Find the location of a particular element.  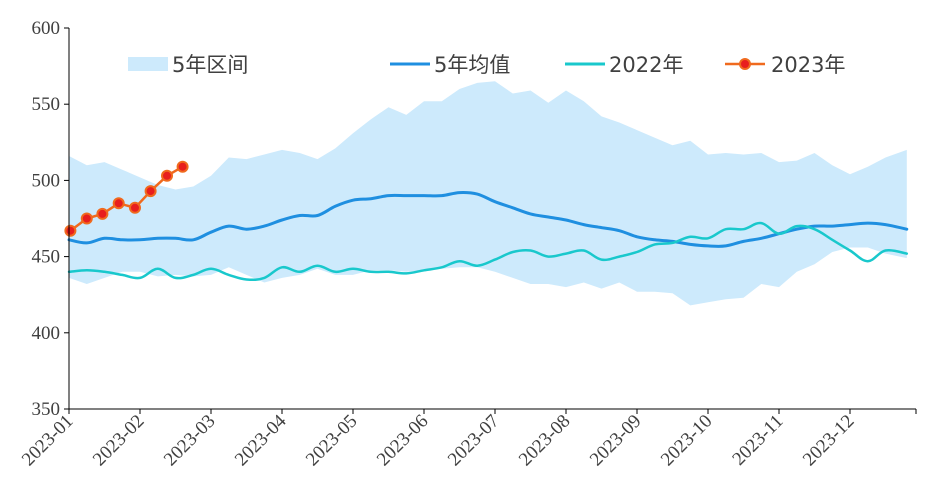

x-tick-label-9: 2023-10 is located at coordinates (687, 441).